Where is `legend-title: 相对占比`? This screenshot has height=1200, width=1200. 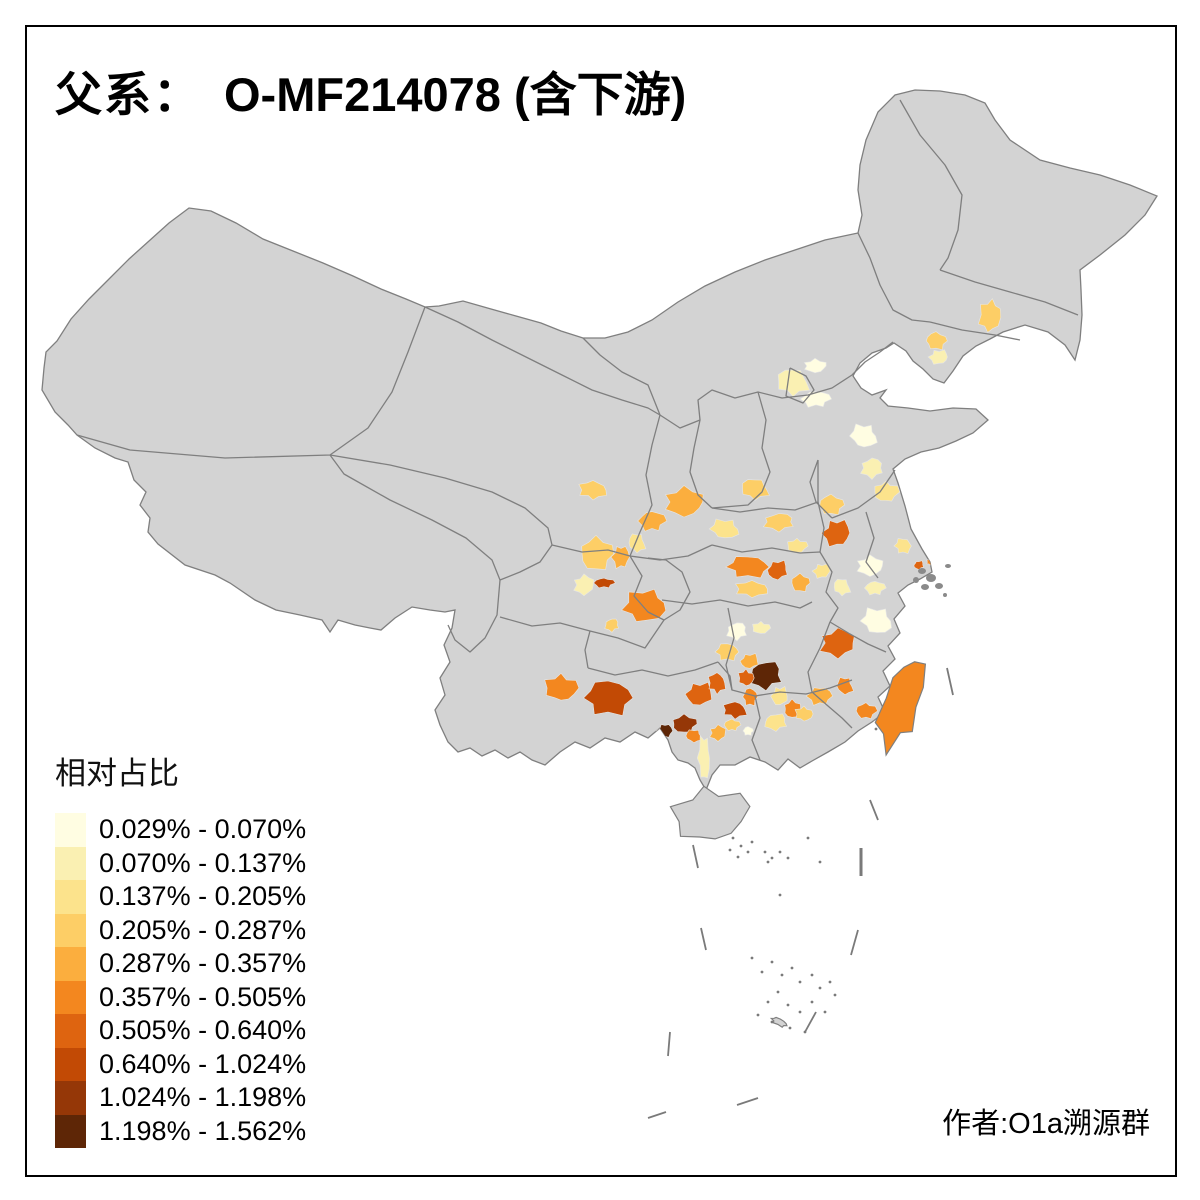 legend-title: 相对占比 is located at coordinates (117, 773).